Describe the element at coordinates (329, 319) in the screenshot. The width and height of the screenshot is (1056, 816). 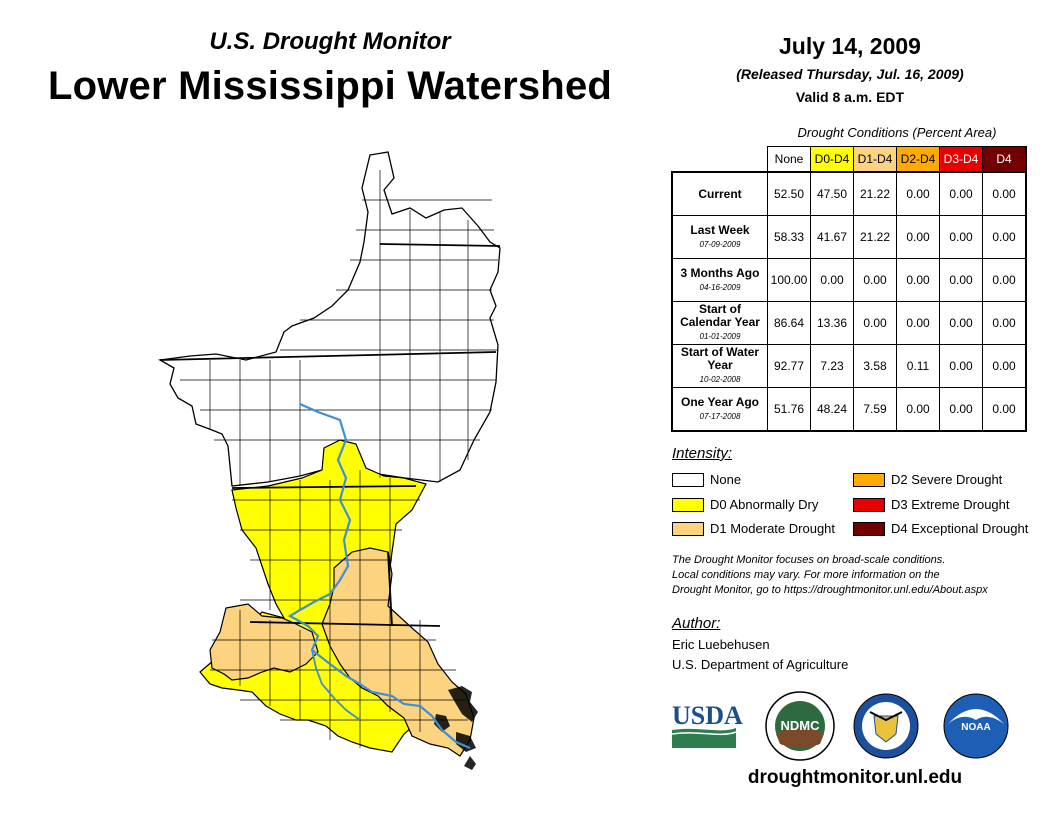
I see `region-none` at that location.